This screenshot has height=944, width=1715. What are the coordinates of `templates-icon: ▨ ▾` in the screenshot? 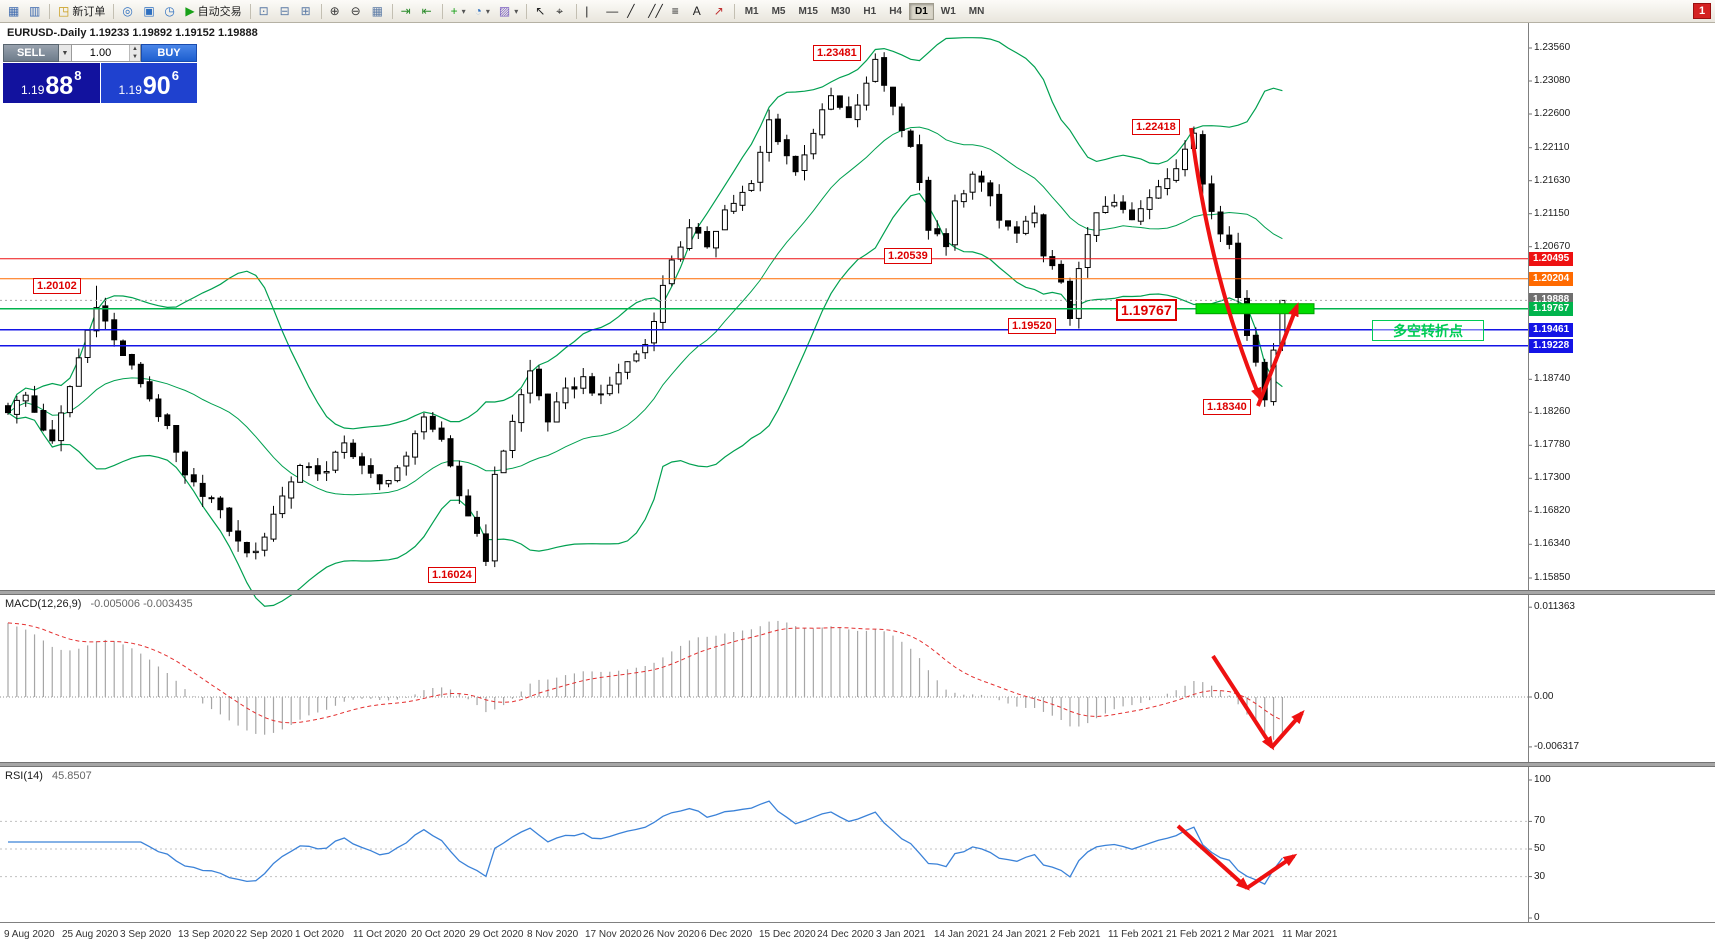 It's located at (508, 11).